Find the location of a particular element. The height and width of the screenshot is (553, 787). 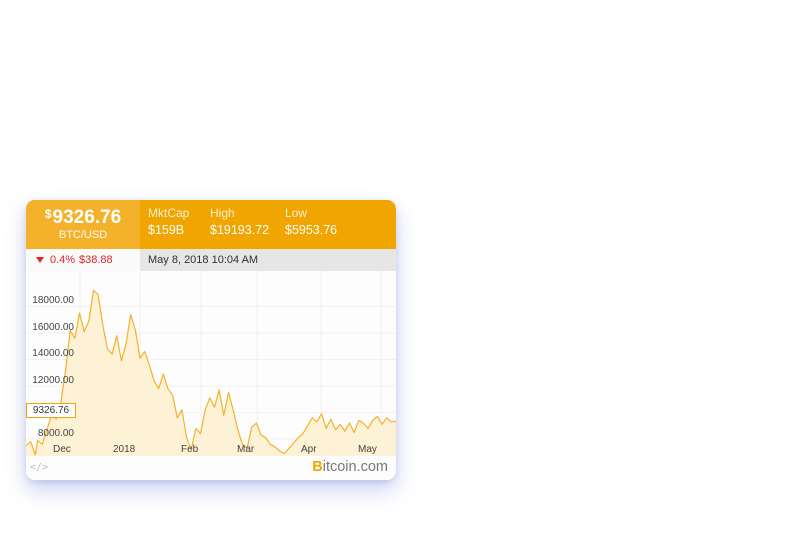

change-percent: 0.4% is located at coordinates (63, 260).